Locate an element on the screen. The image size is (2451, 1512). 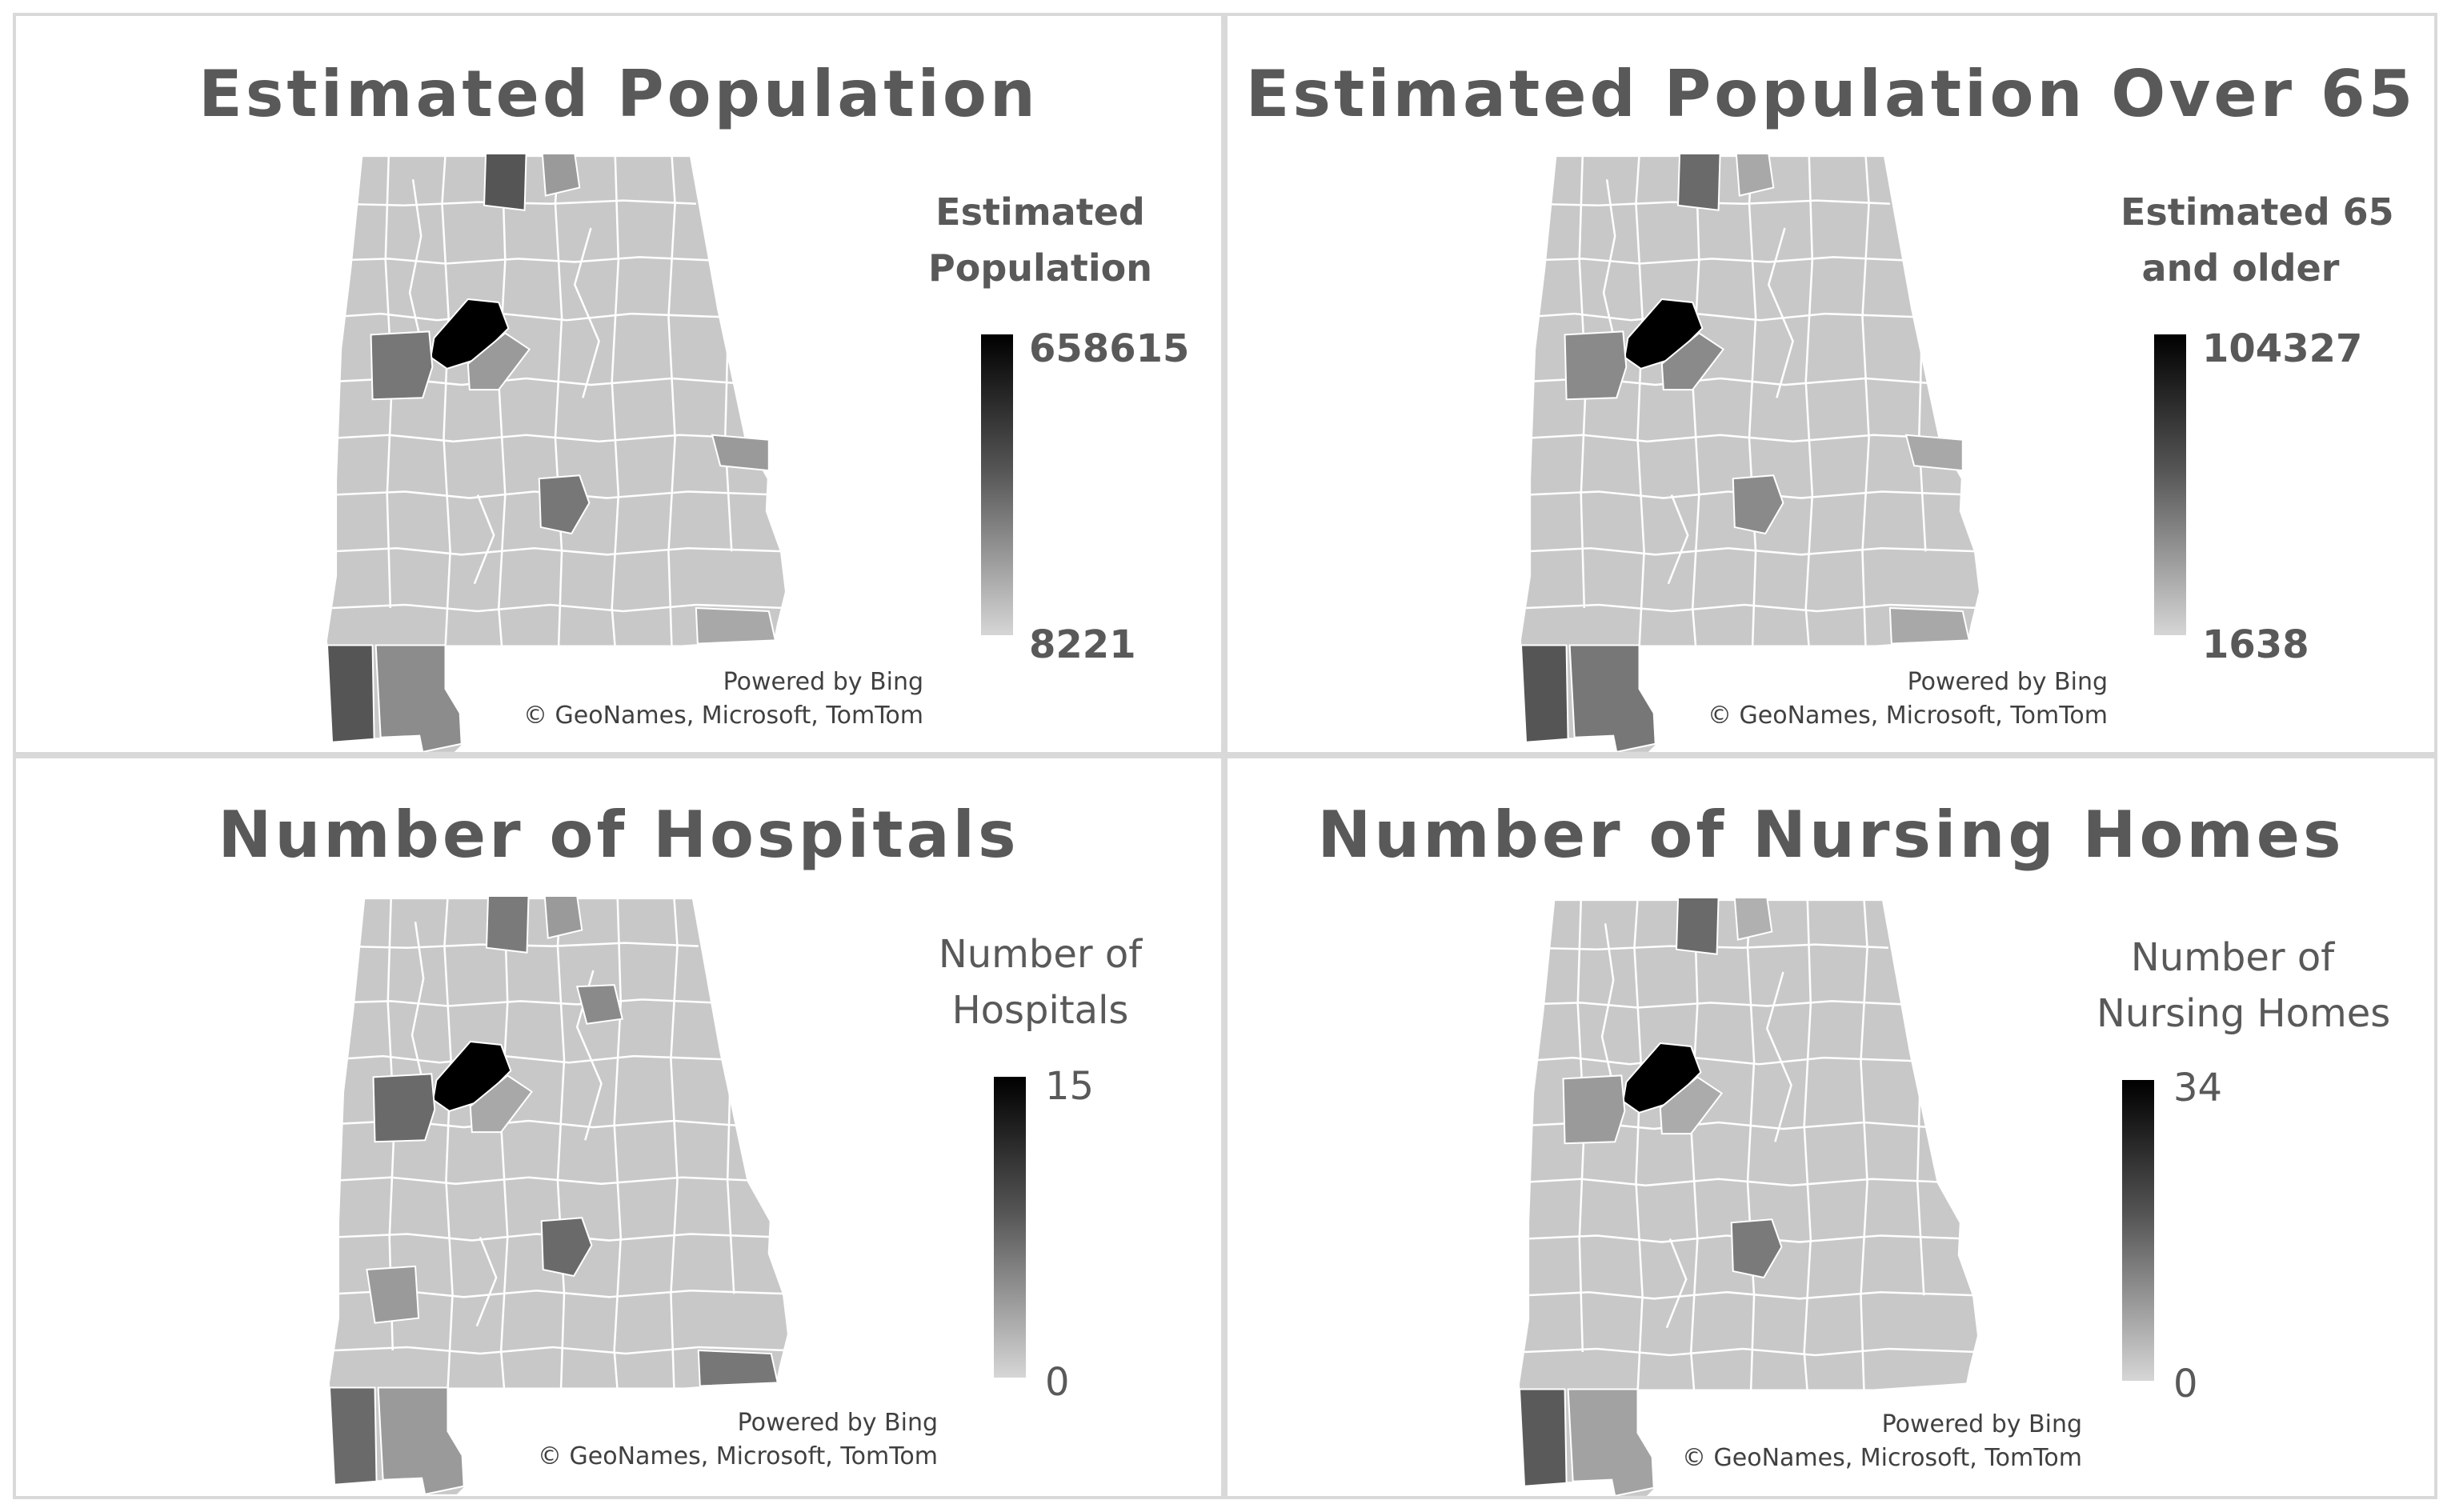
legend-title: Estimated Population is located at coordinates (1040, 240).